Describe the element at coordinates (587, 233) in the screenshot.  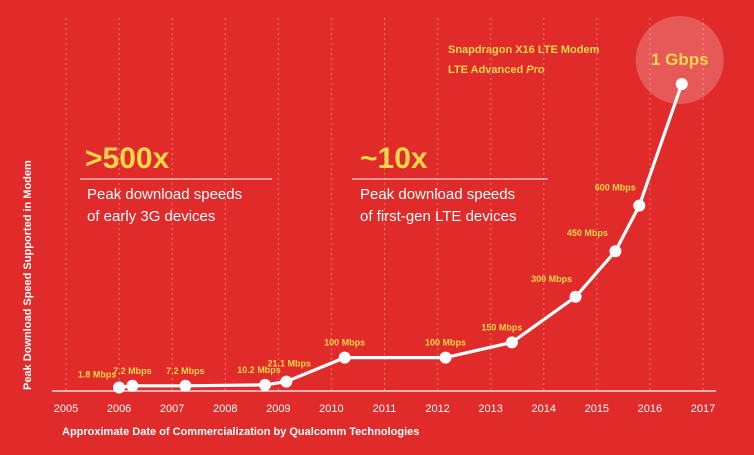
I see `data-label-9: 450 Mbps` at that location.